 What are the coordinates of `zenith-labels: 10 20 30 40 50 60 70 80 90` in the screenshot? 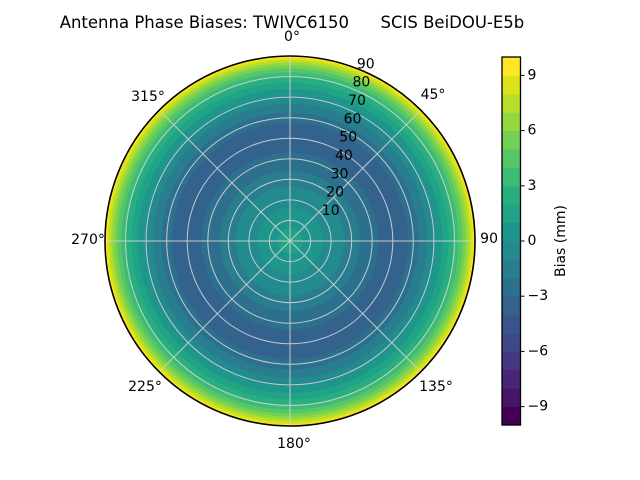 It's located at (348, 137).